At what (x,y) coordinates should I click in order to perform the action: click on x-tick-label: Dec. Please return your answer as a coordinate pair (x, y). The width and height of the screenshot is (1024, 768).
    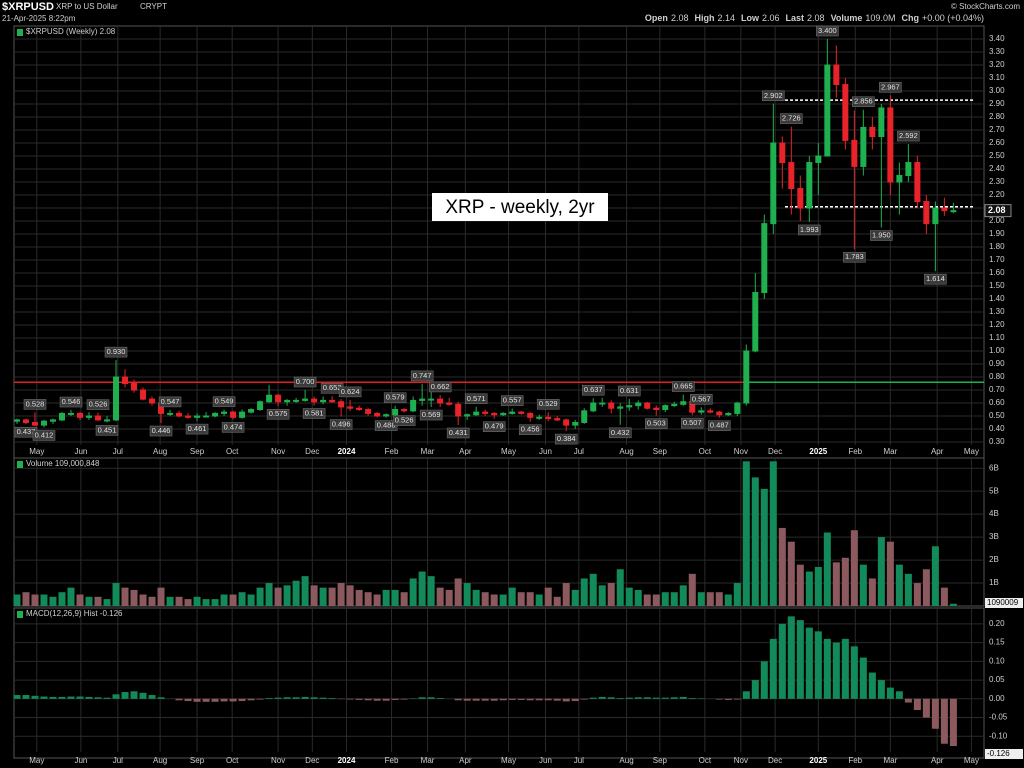
    Looking at the image, I should click on (312, 760).